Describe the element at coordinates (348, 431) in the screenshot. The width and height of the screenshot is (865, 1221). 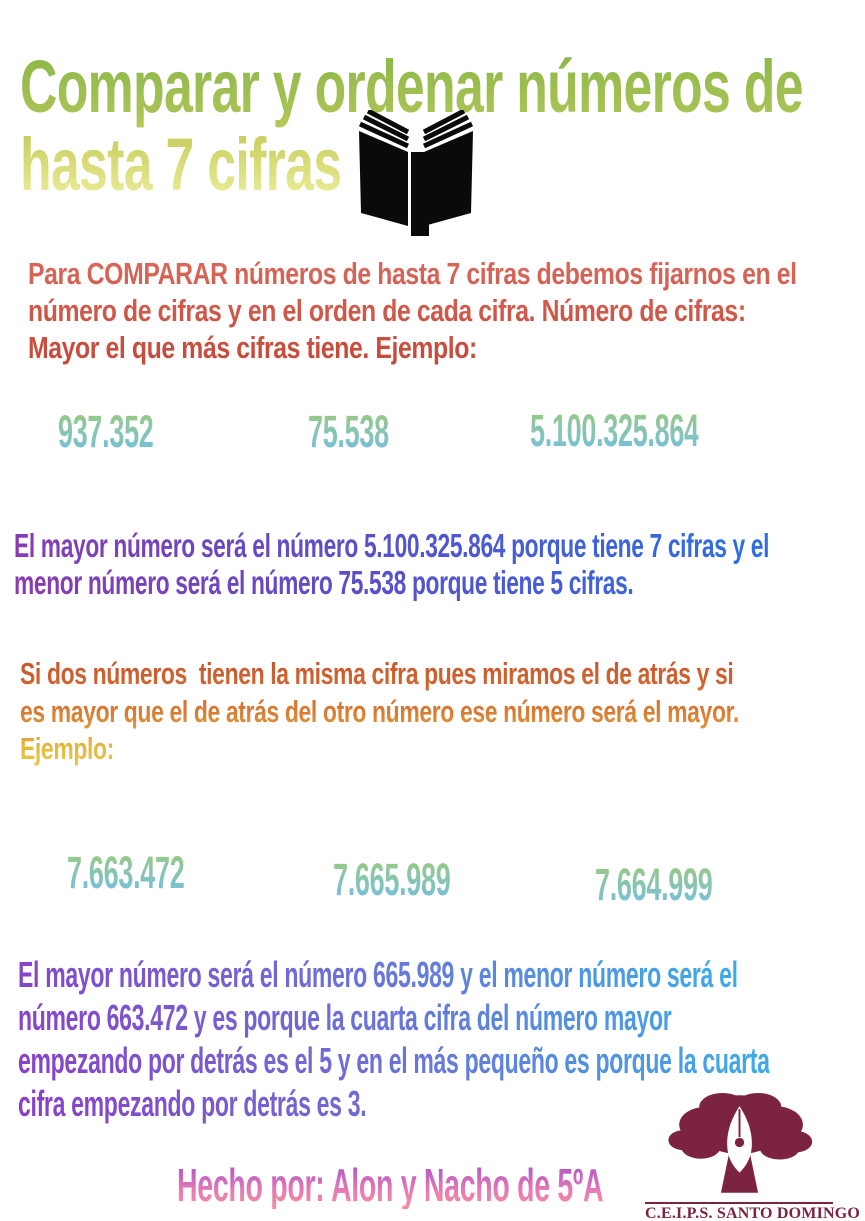
I see `example1-number-2: 75.538` at that location.